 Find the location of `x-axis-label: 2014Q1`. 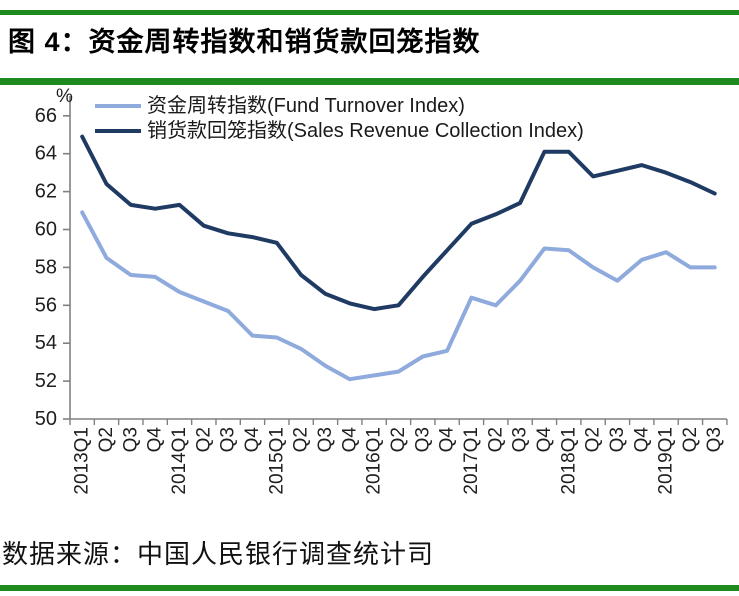

x-axis-label: 2014Q1 is located at coordinates (179, 461).